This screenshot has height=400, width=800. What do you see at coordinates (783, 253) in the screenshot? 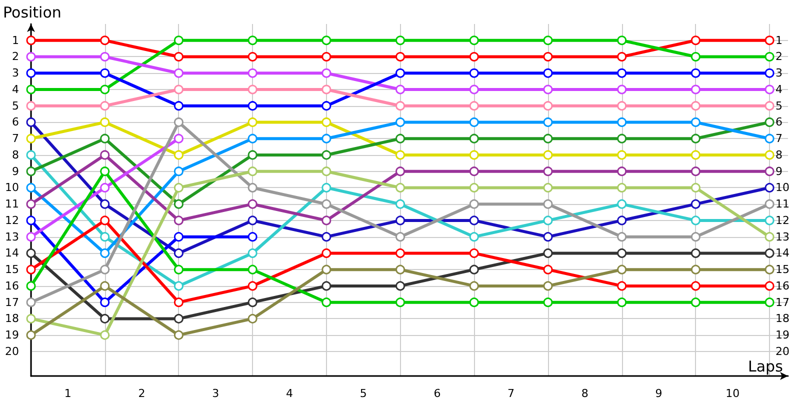
I see `y2-tick-label: 14` at bounding box center [783, 253].